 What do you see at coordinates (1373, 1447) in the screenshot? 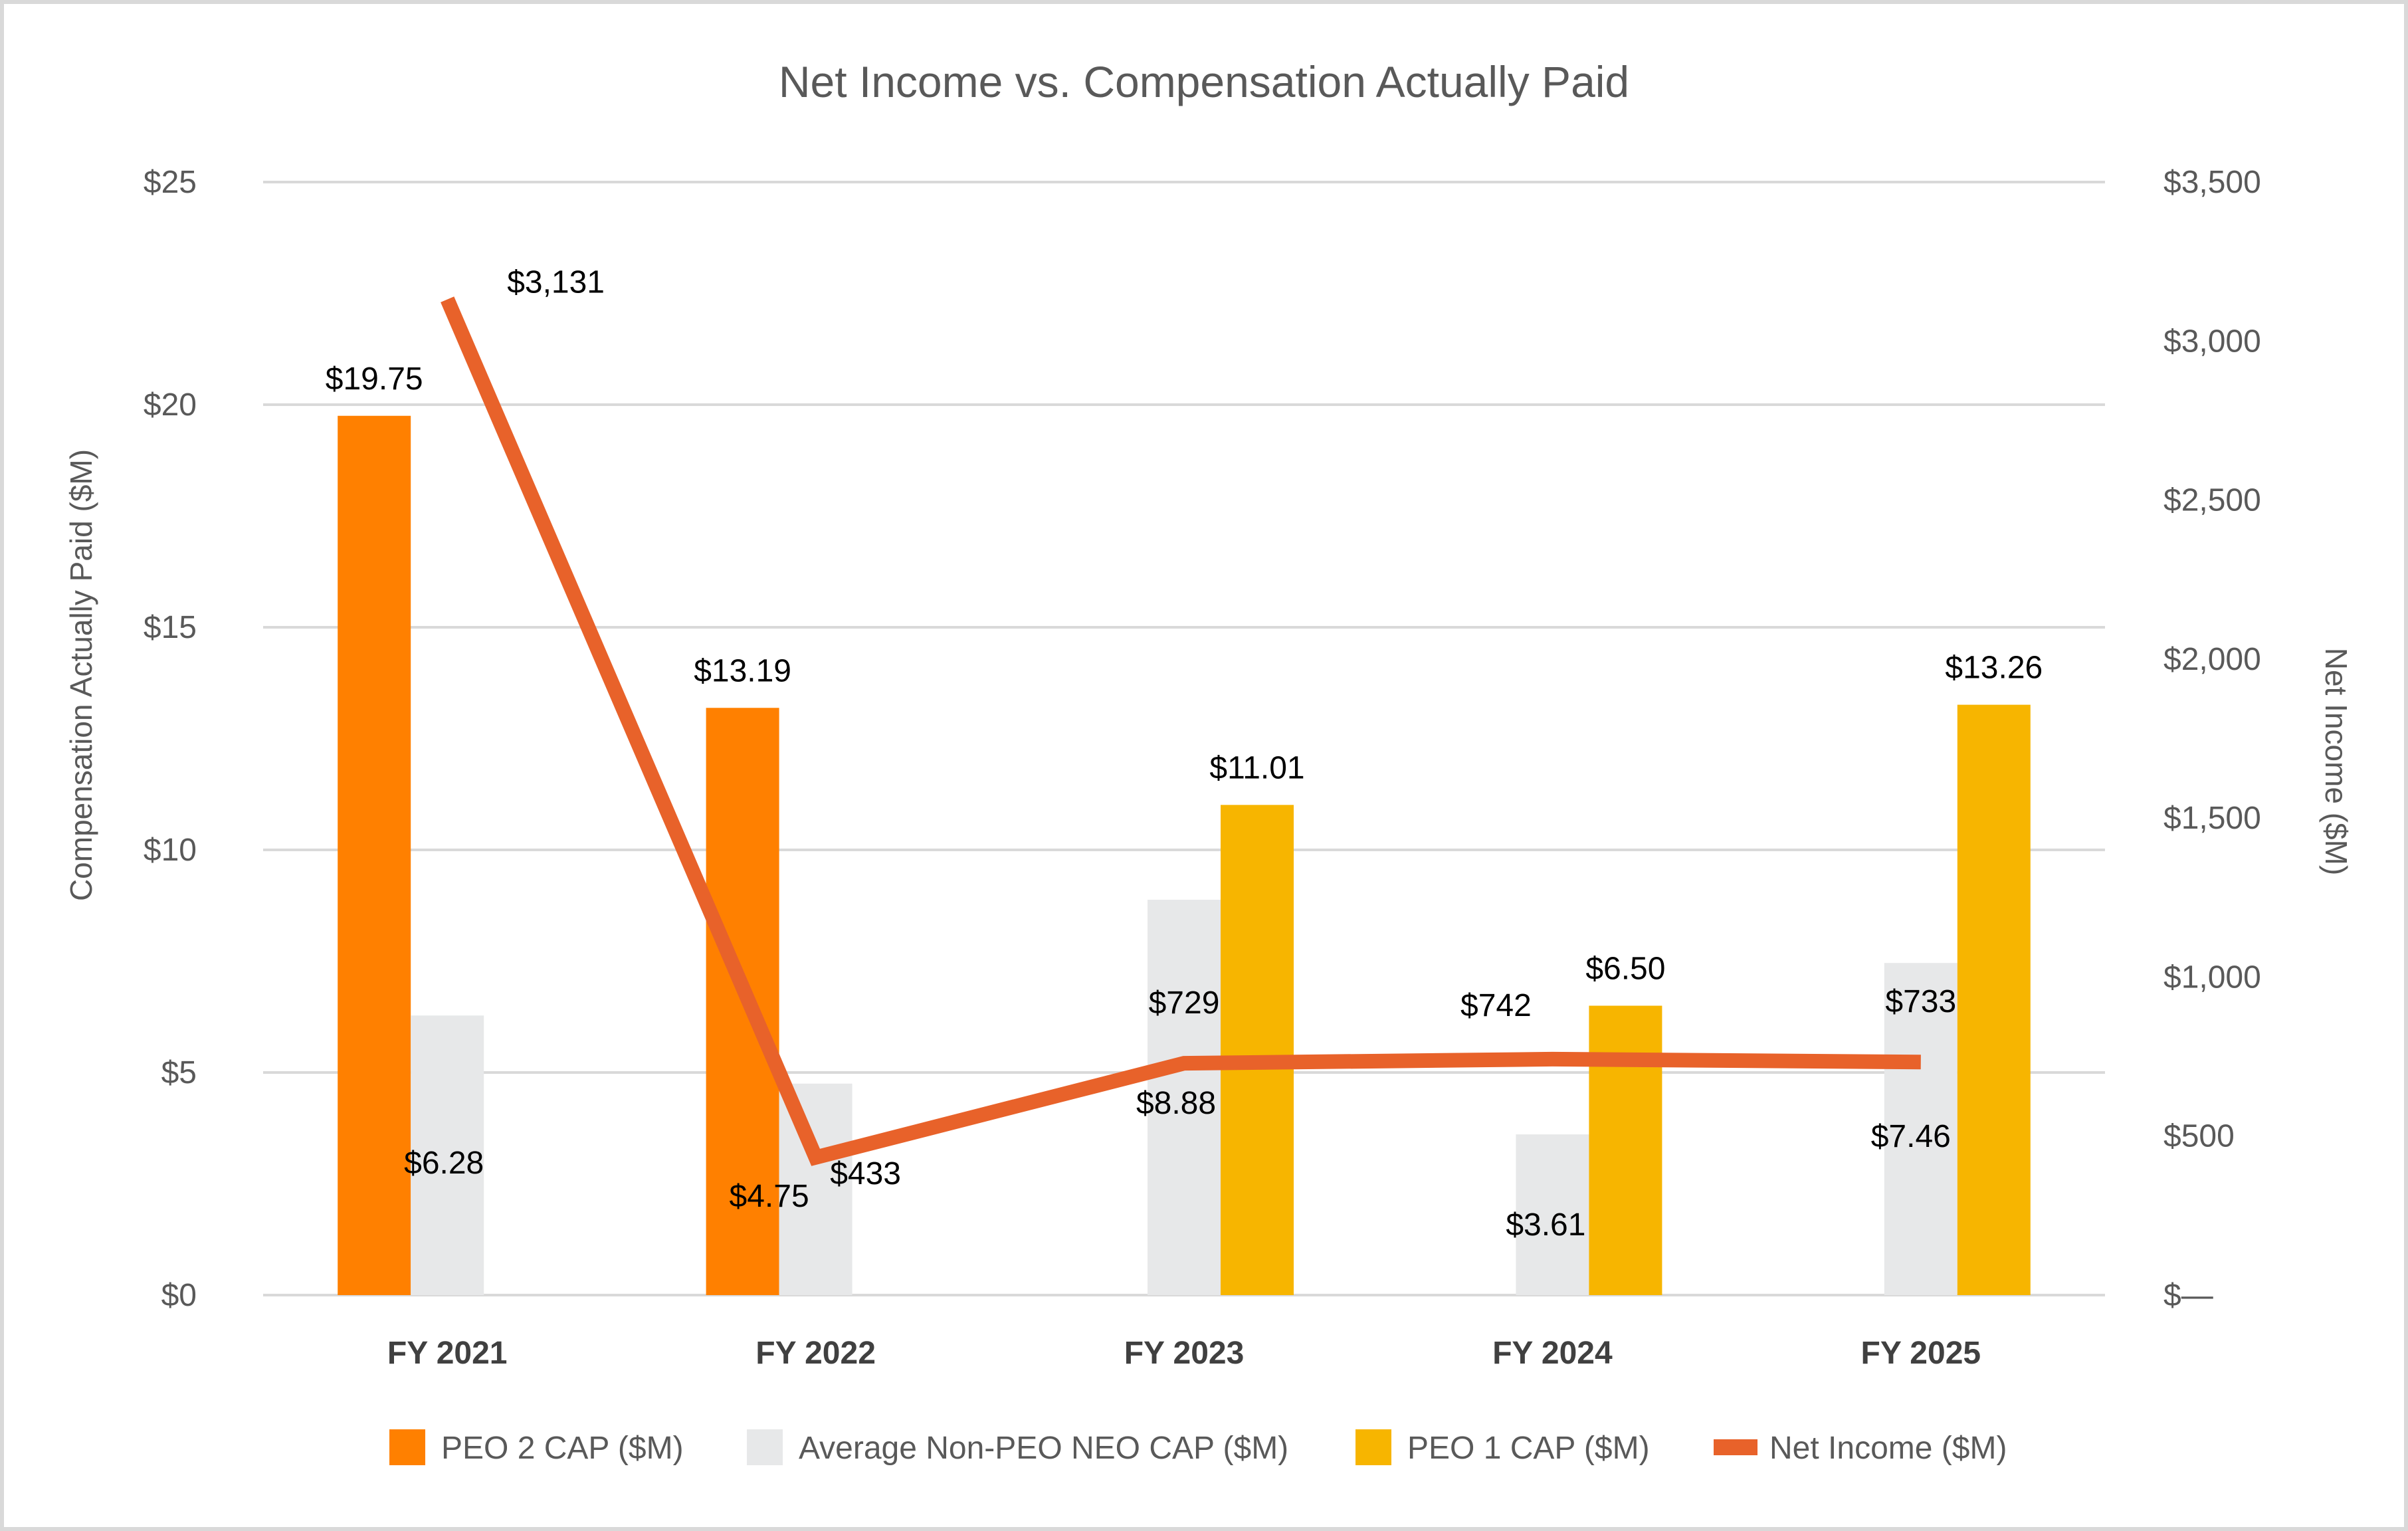
I see `legend-swatch-peo-1-cap-m` at bounding box center [1373, 1447].